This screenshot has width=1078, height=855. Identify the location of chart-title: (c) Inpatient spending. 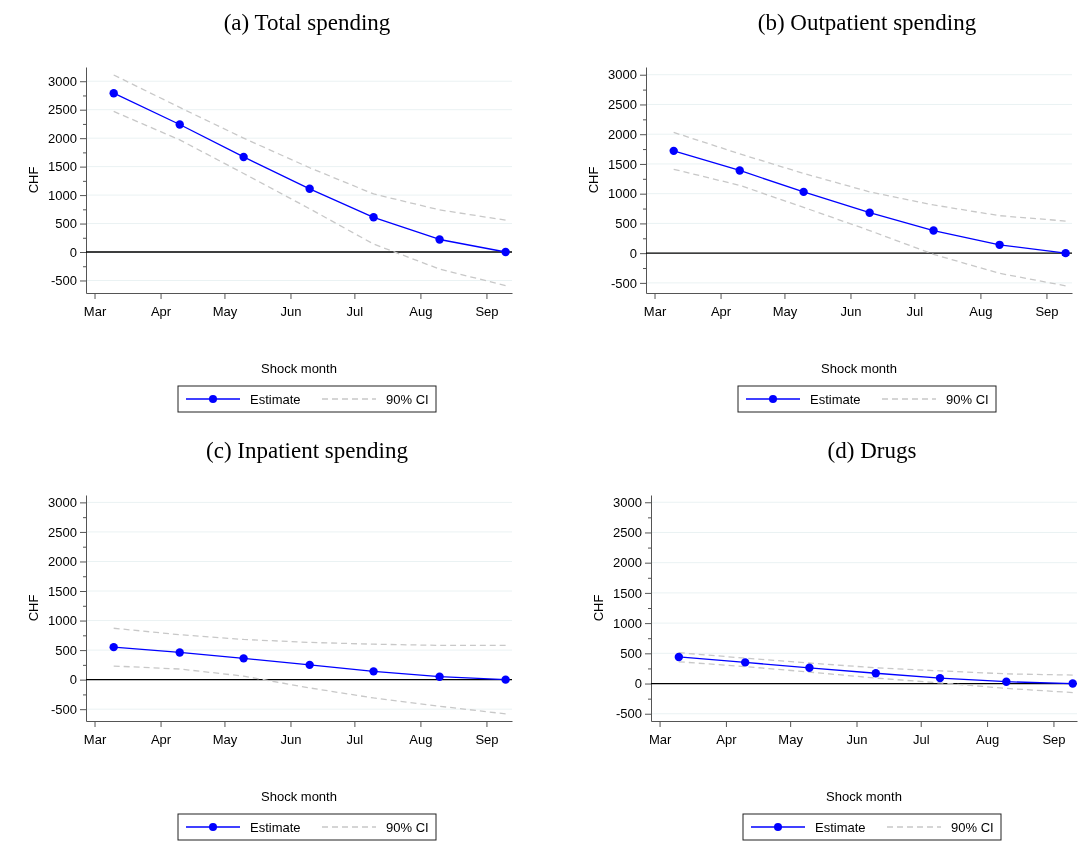
(307, 450).